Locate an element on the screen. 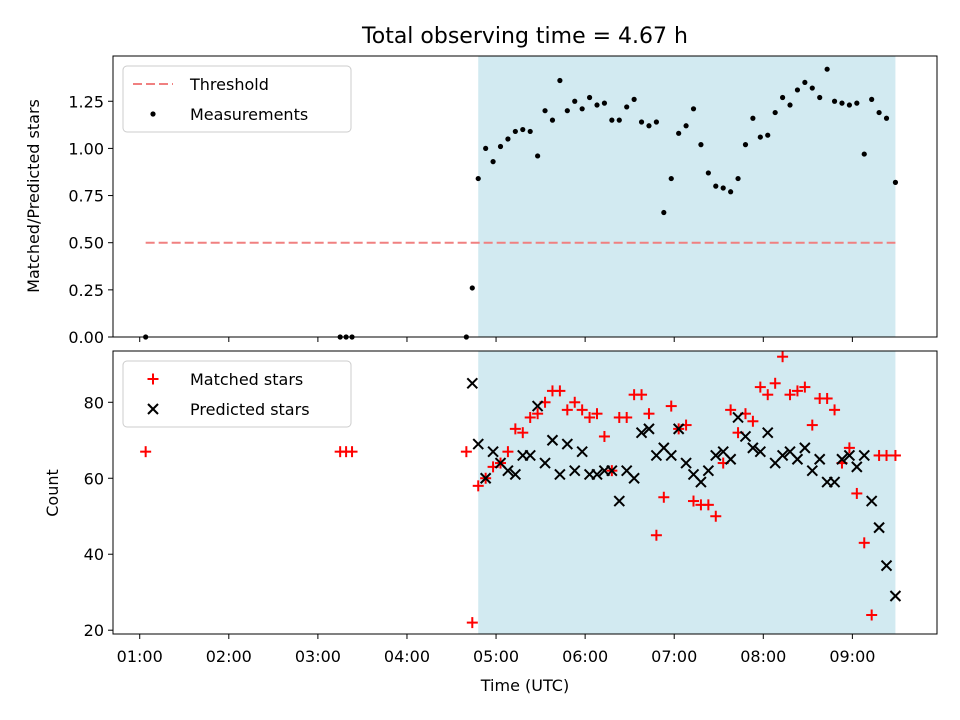 This screenshot has width=960, height=720. top-y-axis-label: Matched/Predicted stars is located at coordinates (33, 196).